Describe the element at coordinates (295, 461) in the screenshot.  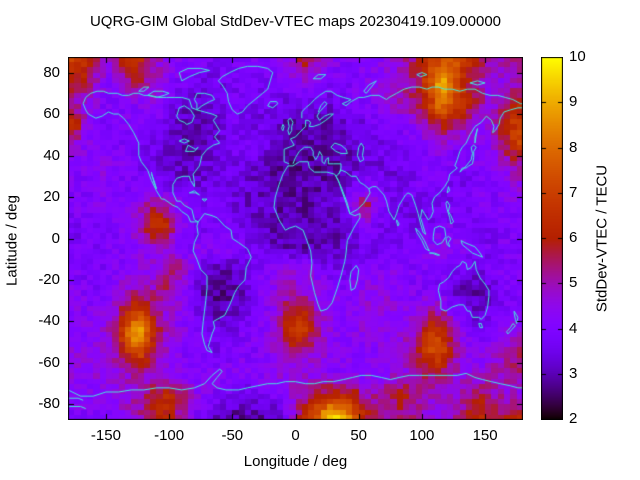
I see `x-axis-label: Longitude / deg` at that location.